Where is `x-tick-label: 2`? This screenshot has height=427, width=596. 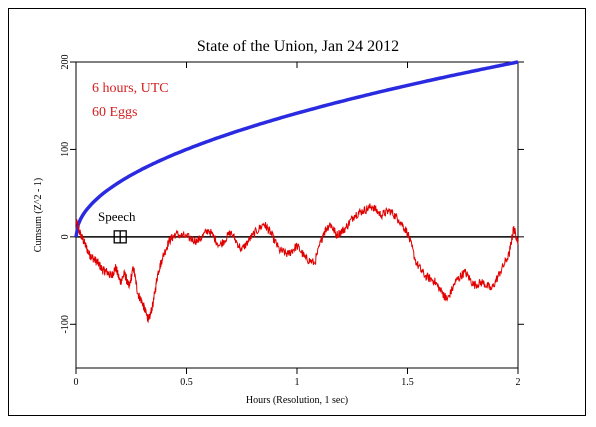
x-tick-label: 2 is located at coordinates (518, 382).